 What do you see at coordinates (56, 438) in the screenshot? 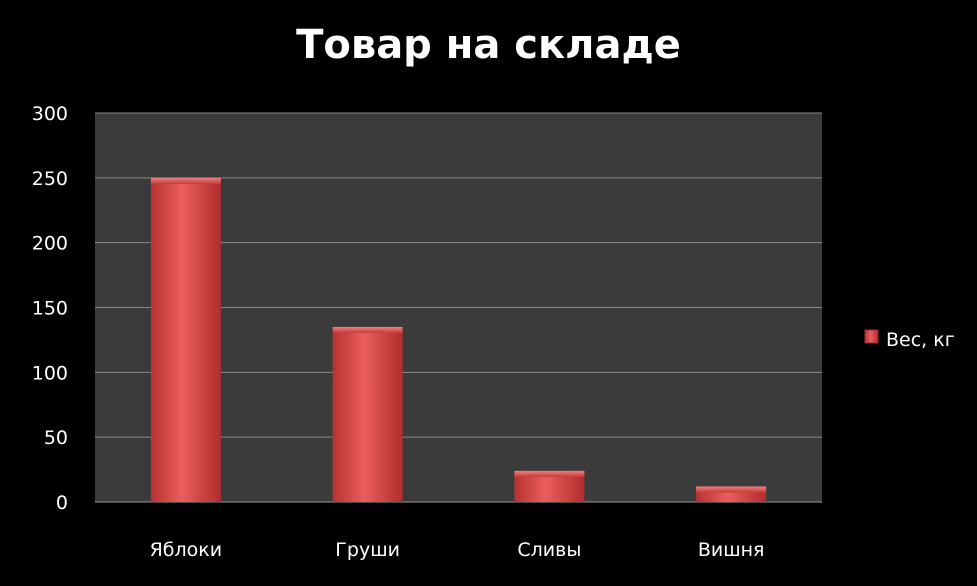
I see `y-tick-label: 50` at bounding box center [56, 438].